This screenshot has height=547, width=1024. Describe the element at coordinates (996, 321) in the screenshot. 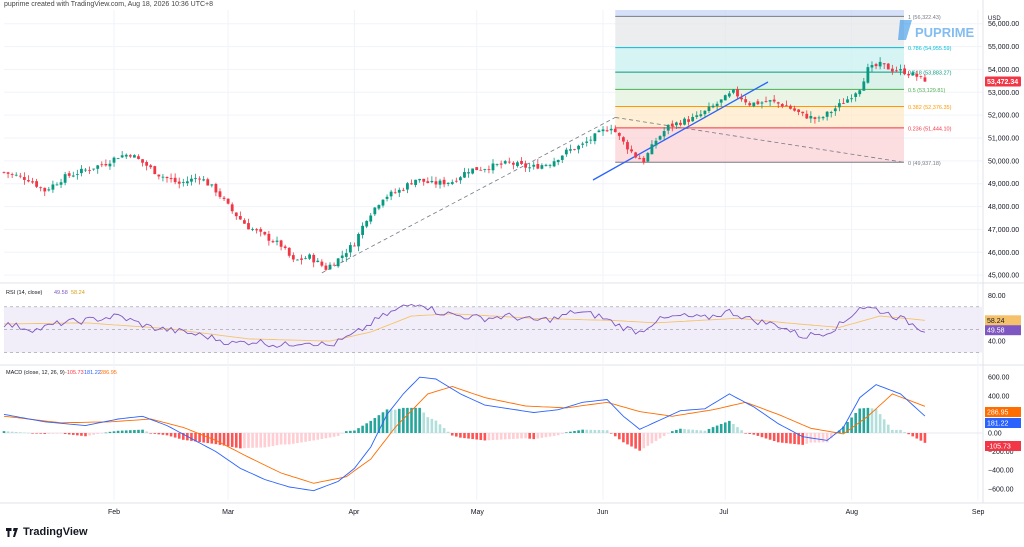

I see `rsi-ma-tag-label: 58.24` at that location.